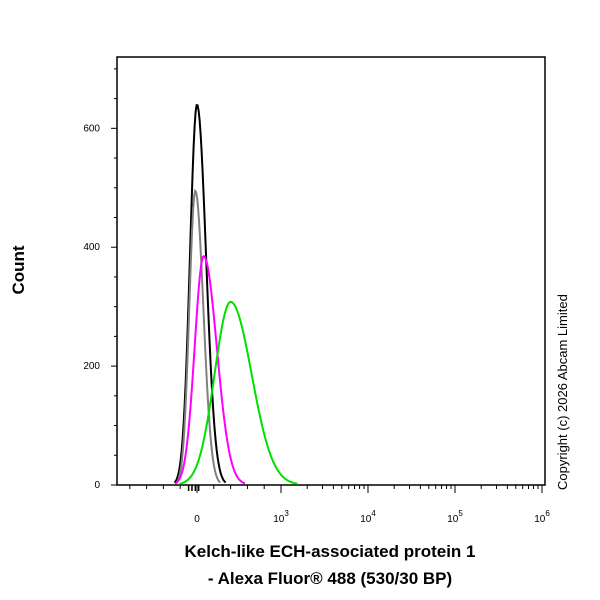  I want to click on y-axis-label: Count, so click(18, 269).